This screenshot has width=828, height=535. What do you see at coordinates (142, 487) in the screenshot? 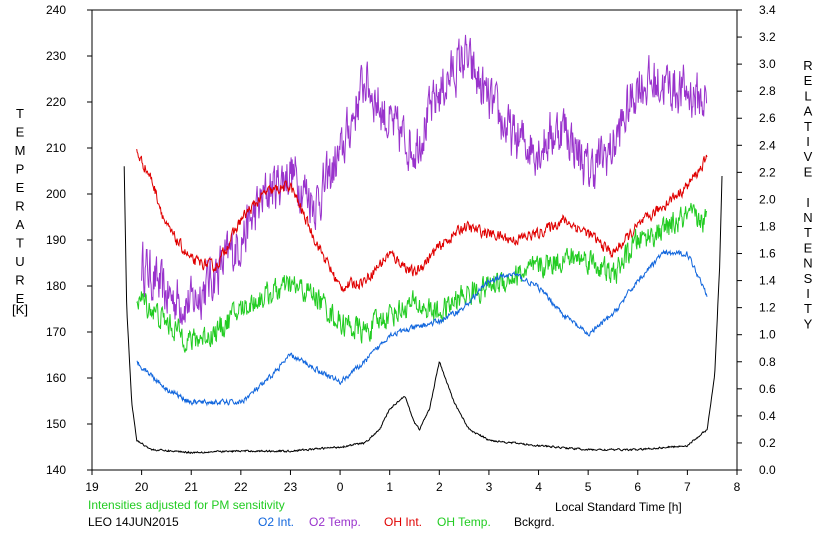
I see `x-tick-label: 20` at bounding box center [142, 487].